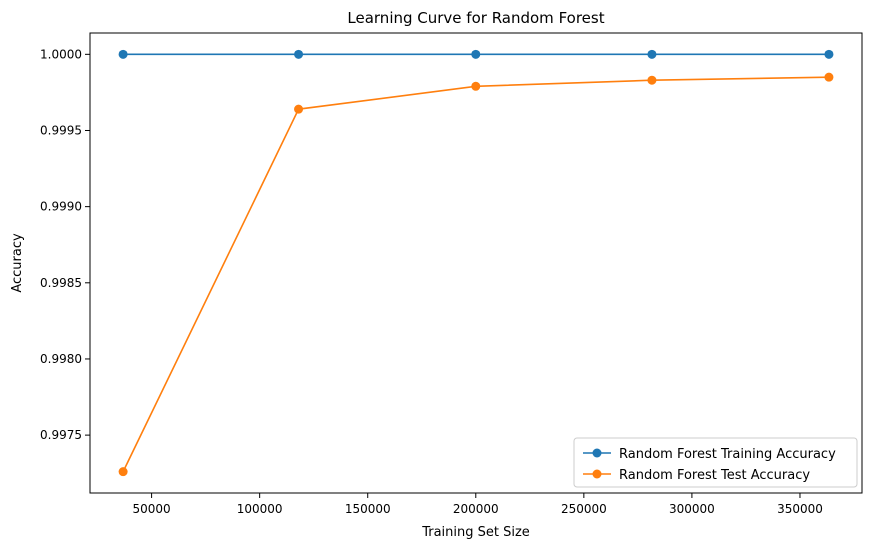  What do you see at coordinates (475, 18) in the screenshot?
I see `chart-title: Learning Curve for Random Forest` at bounding box center [475, 18].